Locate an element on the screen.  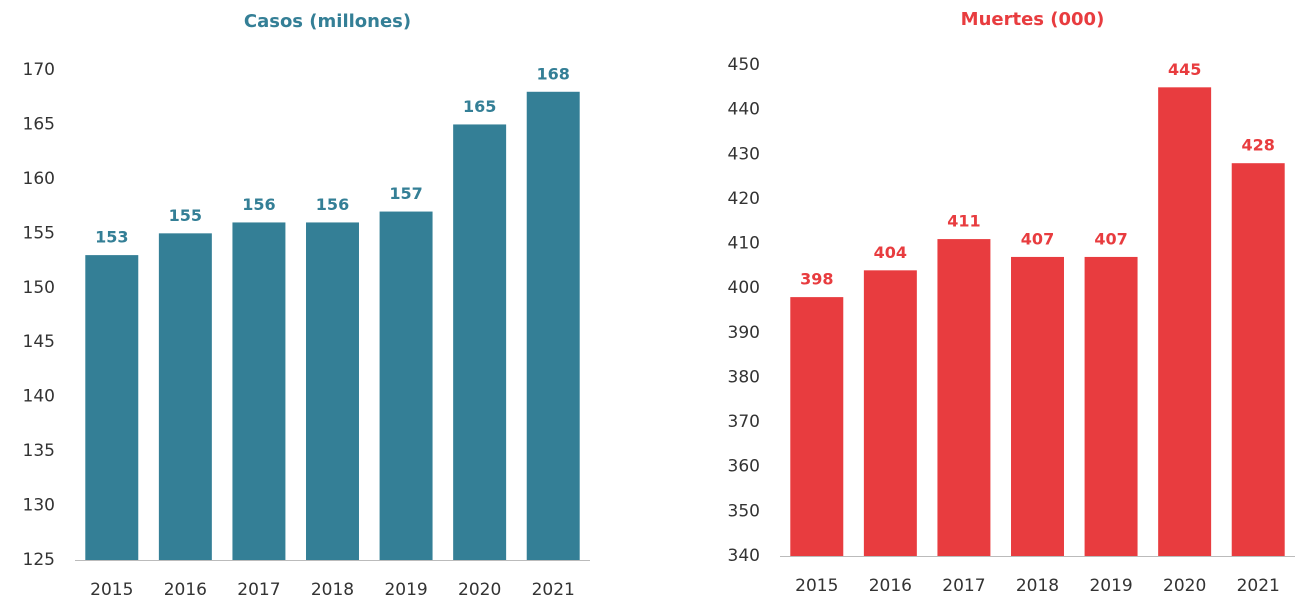
value-label: 428 is located at coordinates (1258, 145).